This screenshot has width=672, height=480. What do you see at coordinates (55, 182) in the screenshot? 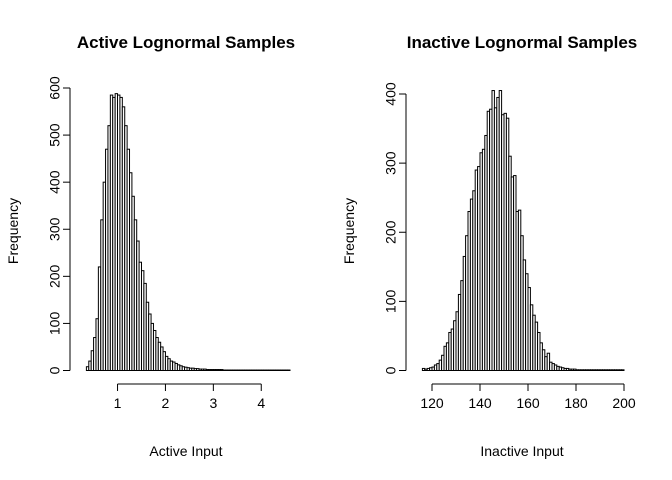
I see `active-y-tick-label: 400` at bounding box center [55, 182].